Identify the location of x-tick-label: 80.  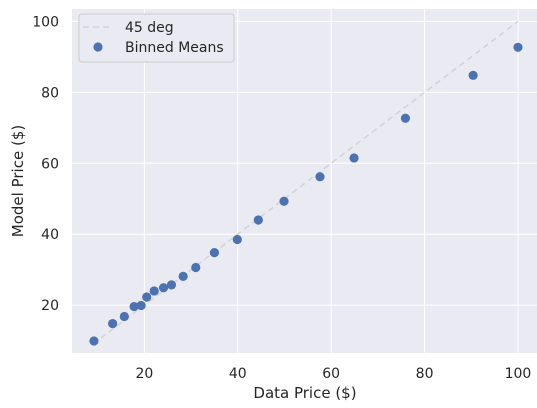
(425, 374).